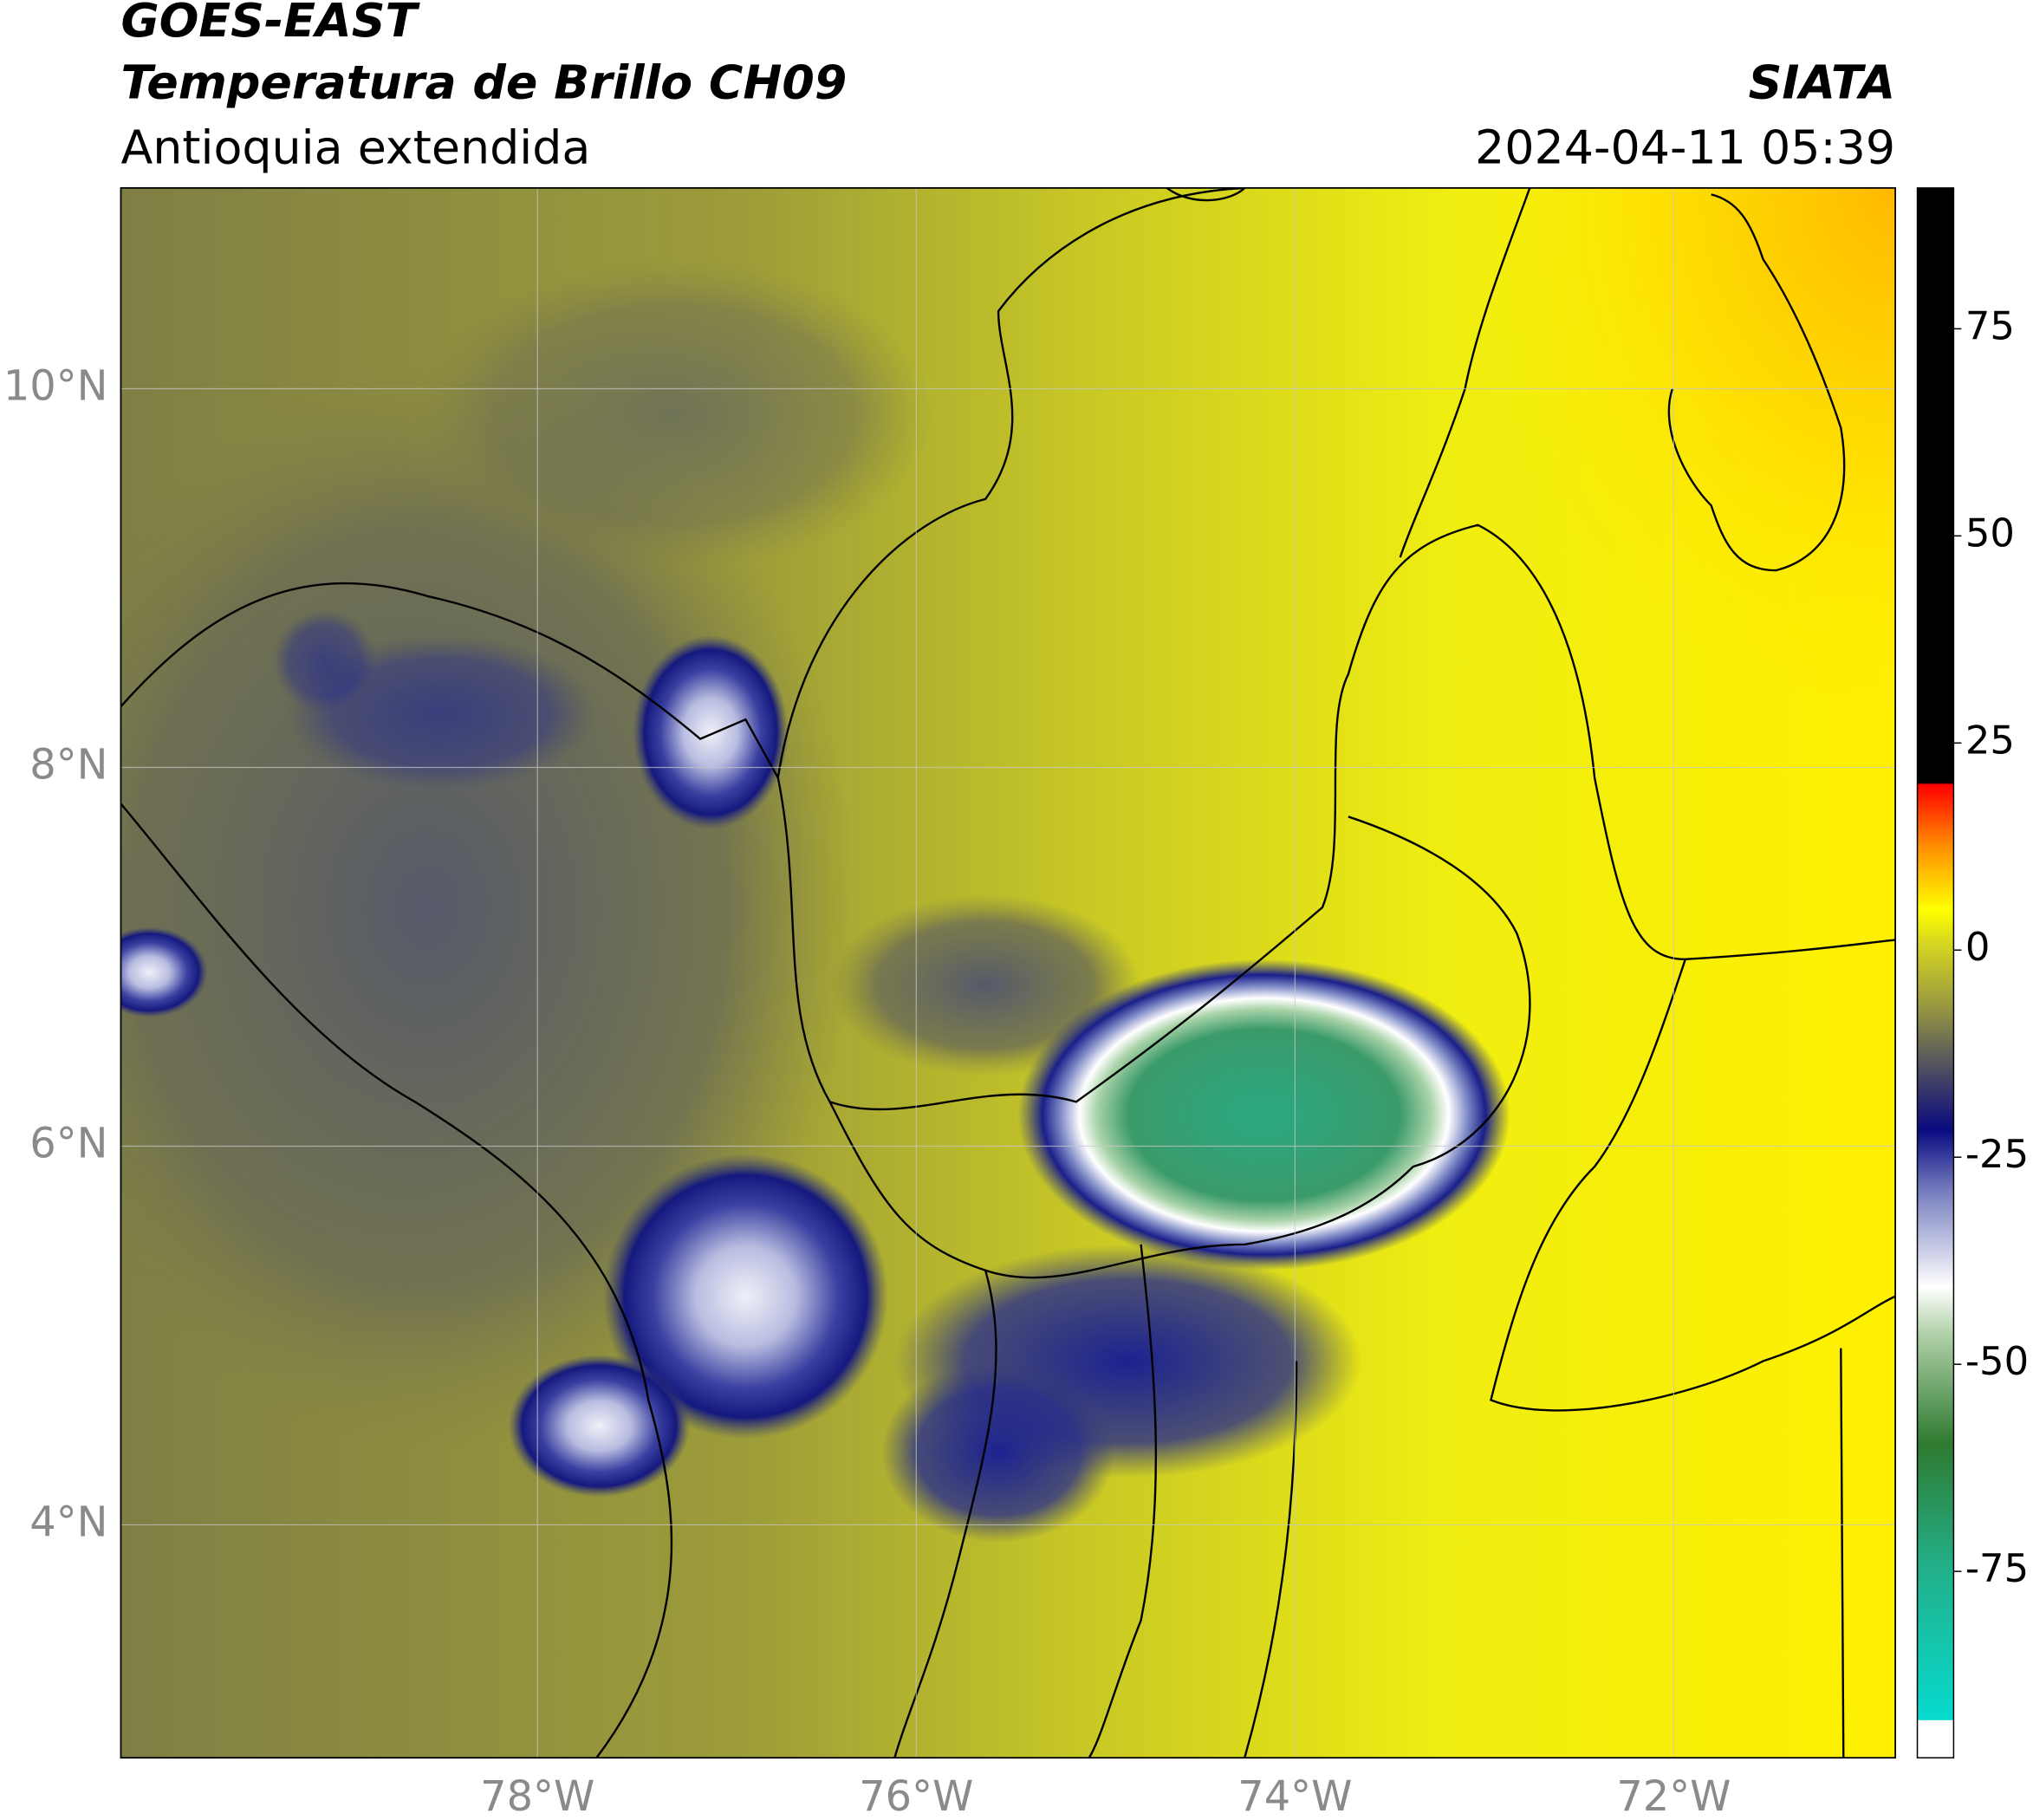 Image resolution: width=2033 pixels, height=1820 pixels. Describe the element at coordinates (68, 765) in the screenshot. I see `y-tick-label: 8°N` at that location.